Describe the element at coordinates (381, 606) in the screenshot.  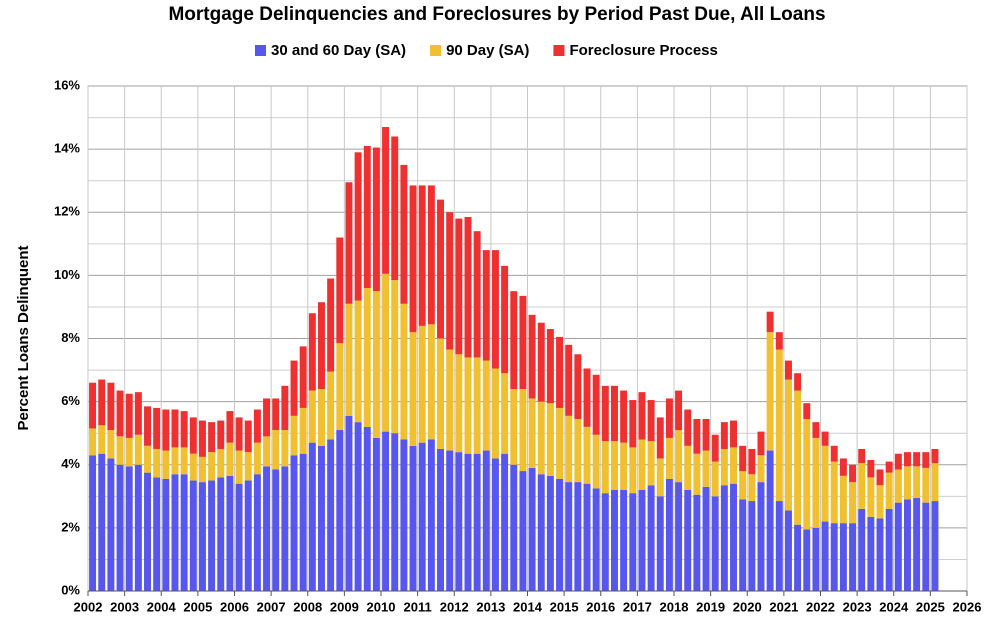
I see `x-tick-label: 2010` at that location.